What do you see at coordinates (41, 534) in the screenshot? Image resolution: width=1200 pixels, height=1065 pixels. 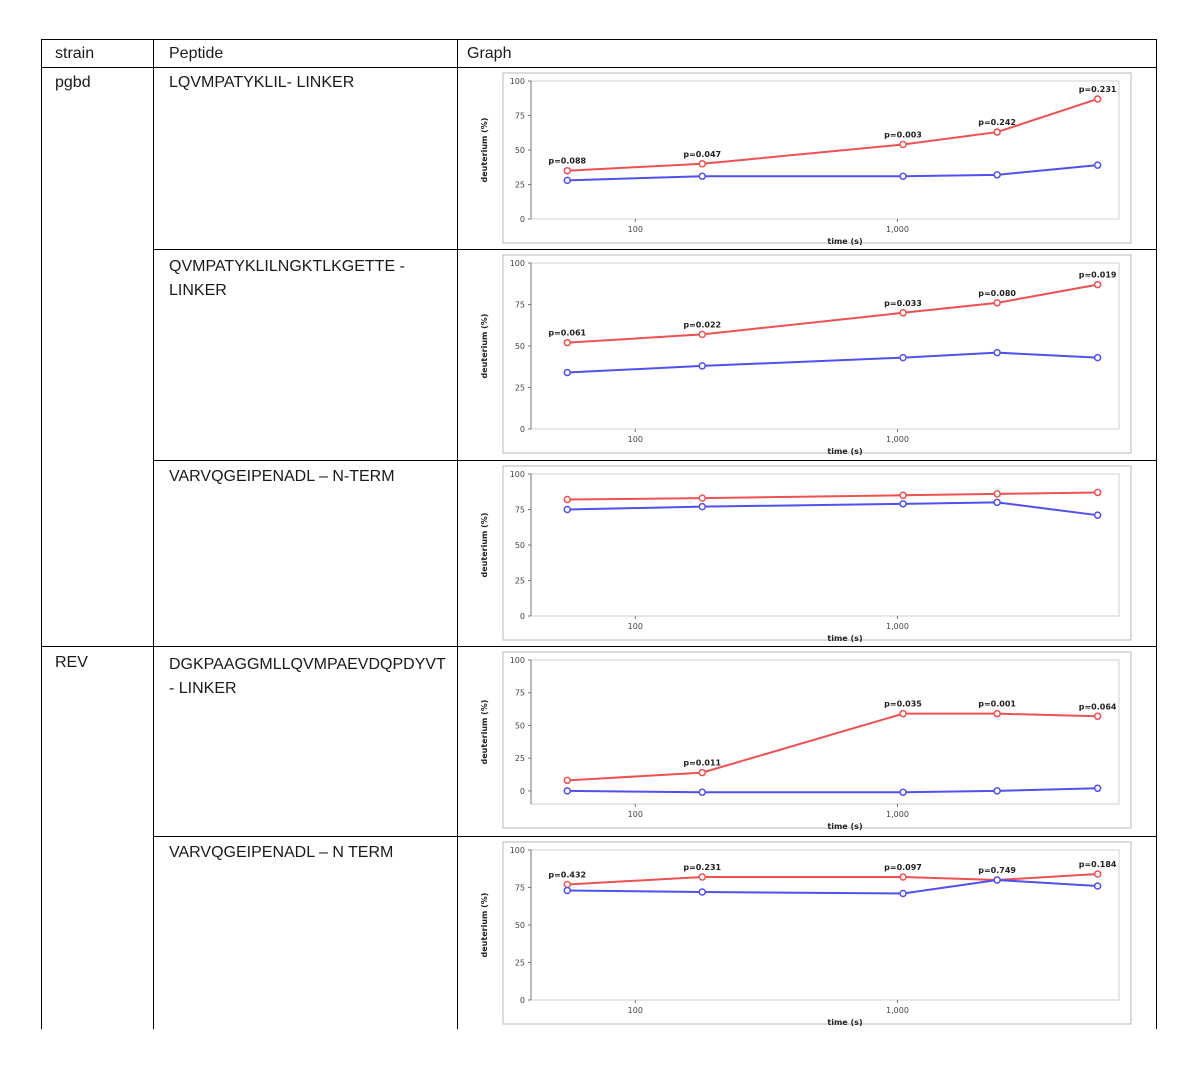 I see `table-border-left` at bounding box center [41, 534].